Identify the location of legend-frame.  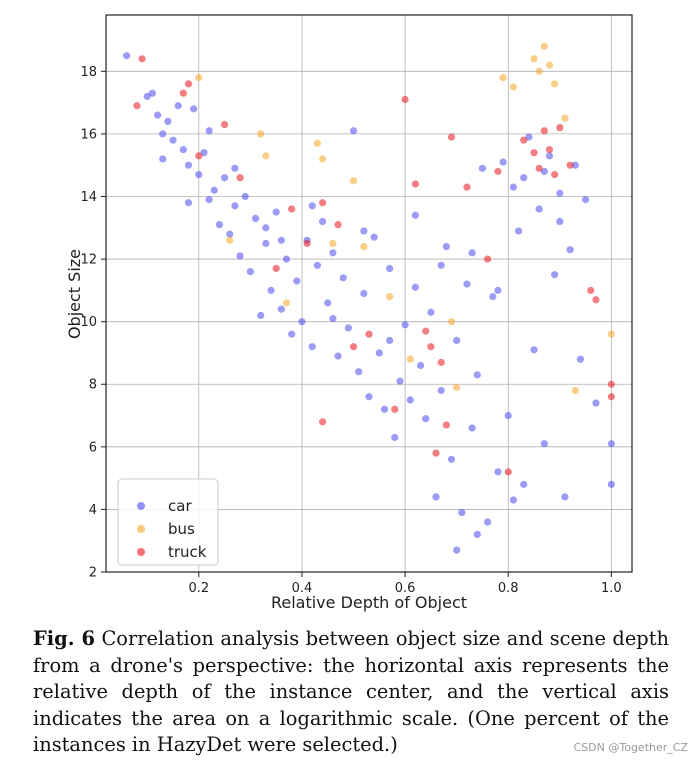
(168, 522).